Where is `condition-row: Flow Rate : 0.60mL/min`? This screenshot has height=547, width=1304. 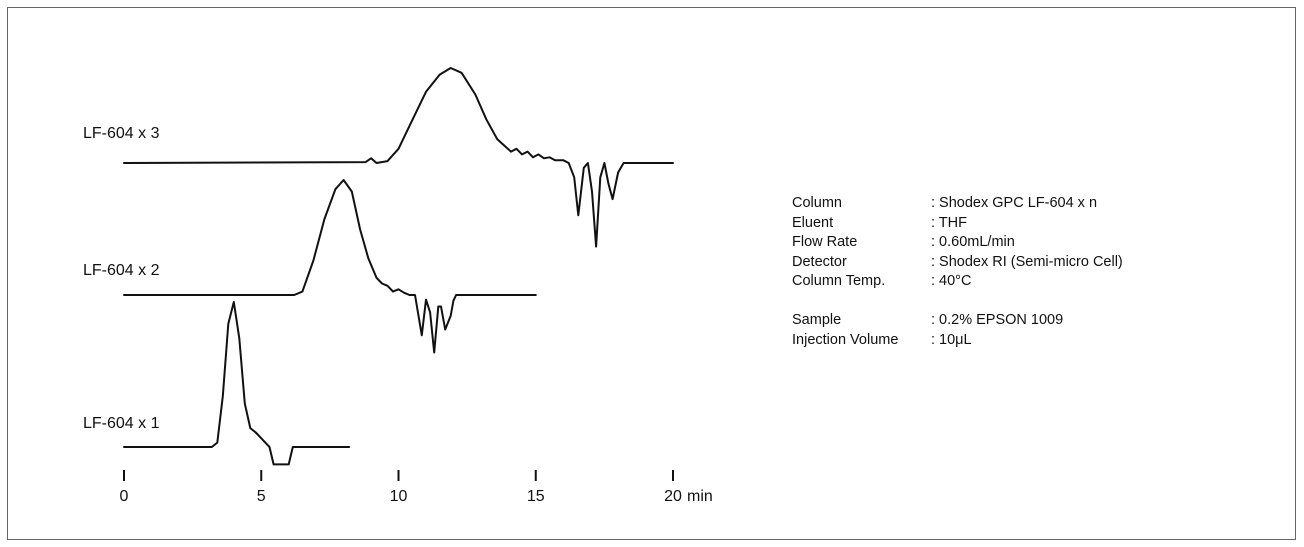 condition-row: Flow Rate : 0.60mL/min is located at coordinates (957, 243).